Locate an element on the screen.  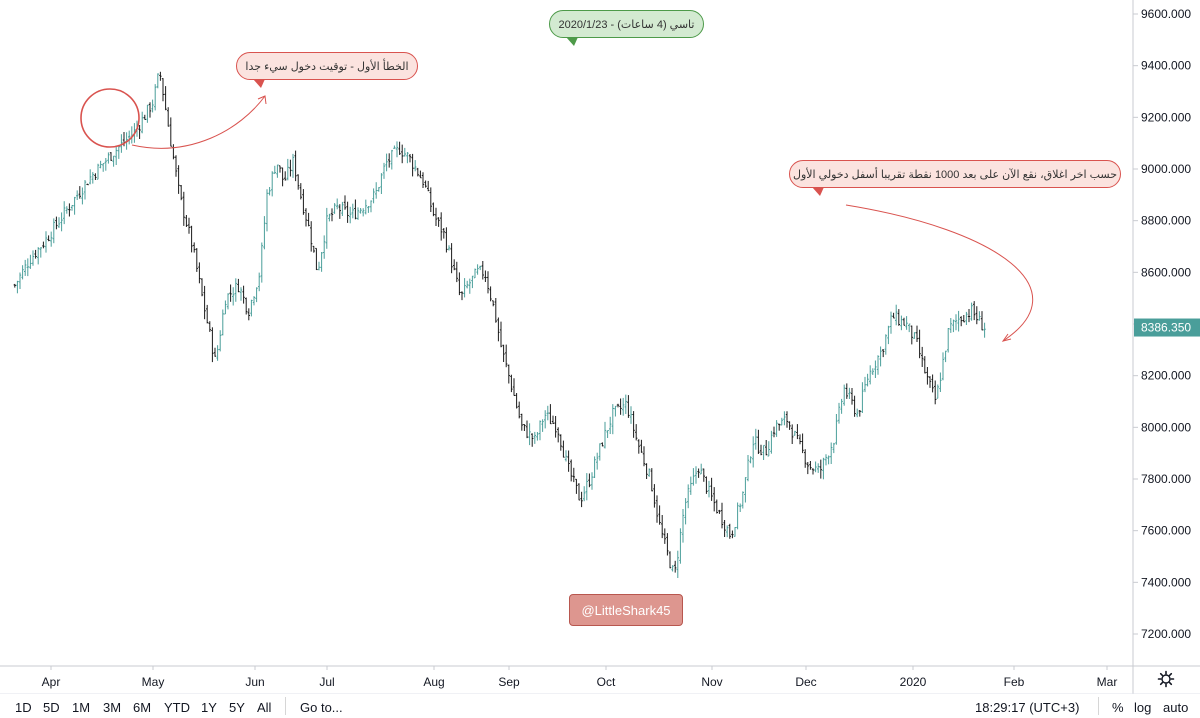
range-all-button: All is located at coordinates (264, 707).